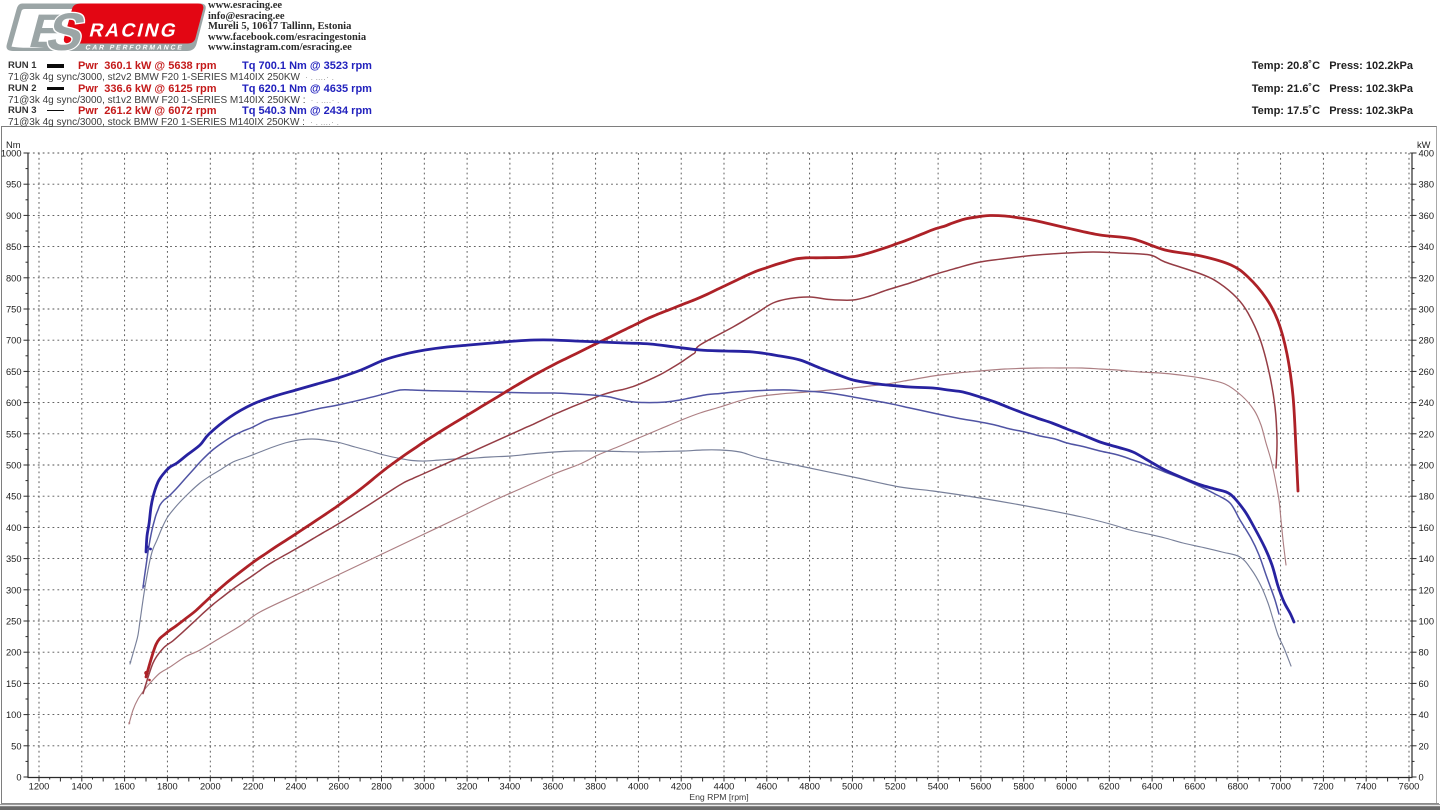 Image resolution: width=1440 pixels, height=810 pixels. What do you see at coordinates (381, 787) in the screenshot?
I see `svg-text: 2800` at bounding box center [381, 787].